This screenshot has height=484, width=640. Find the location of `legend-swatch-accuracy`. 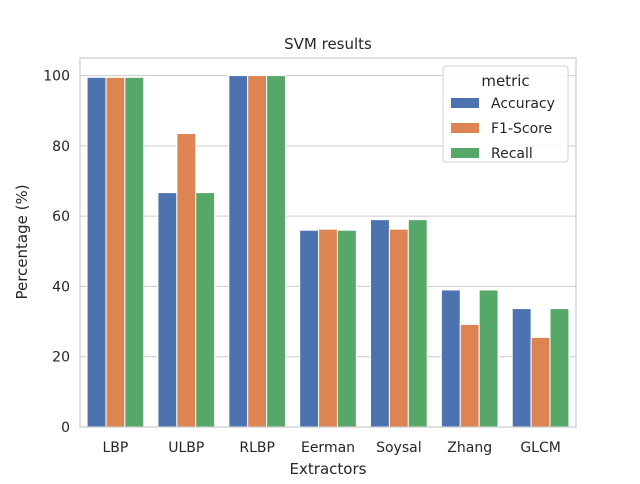

legend-swatch-accuracy is located at coordinates (465, 103).